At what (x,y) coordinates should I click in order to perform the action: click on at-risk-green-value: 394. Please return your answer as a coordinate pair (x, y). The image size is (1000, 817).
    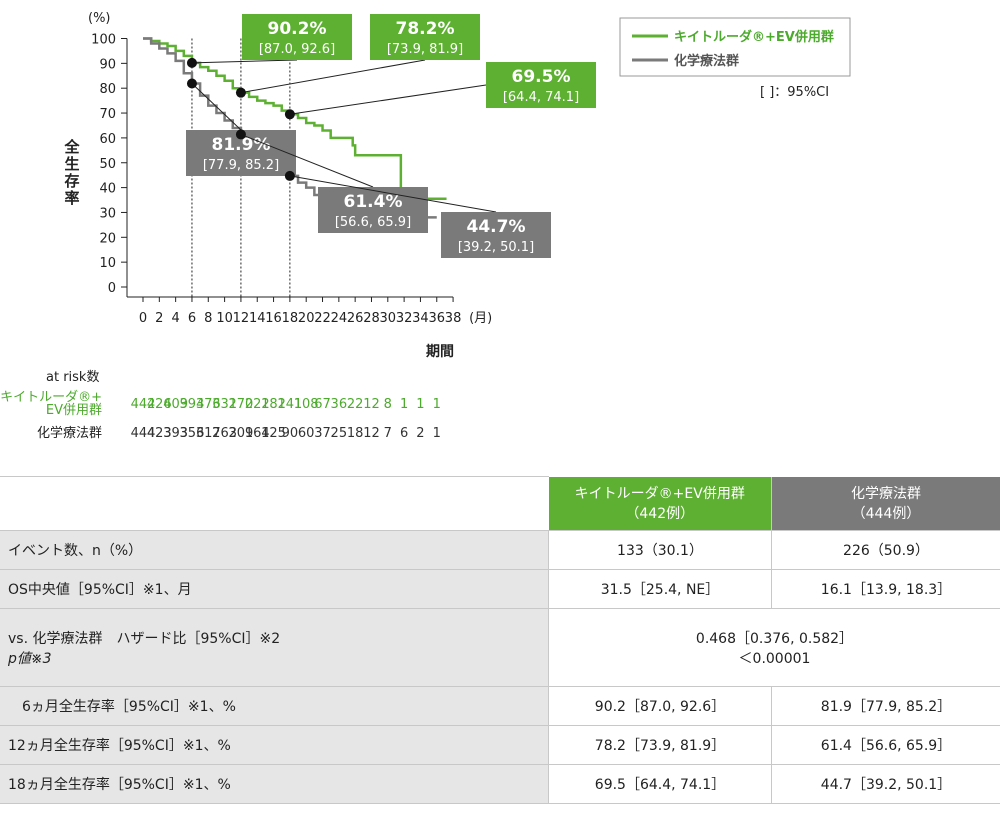
    Looking at the image, I should click on (192, 404).